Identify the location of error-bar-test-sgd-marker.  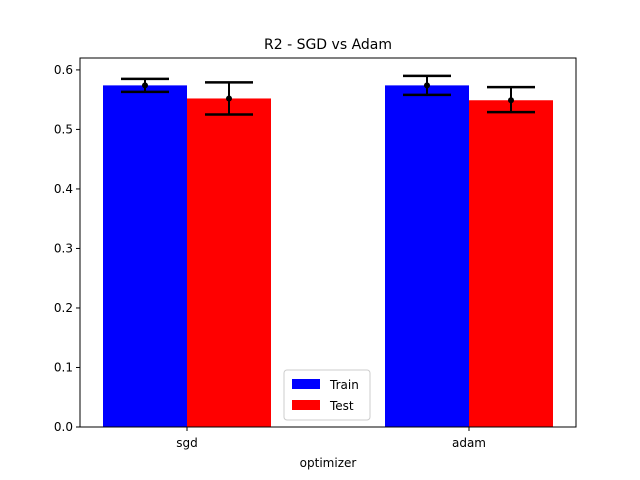
(229, 98).